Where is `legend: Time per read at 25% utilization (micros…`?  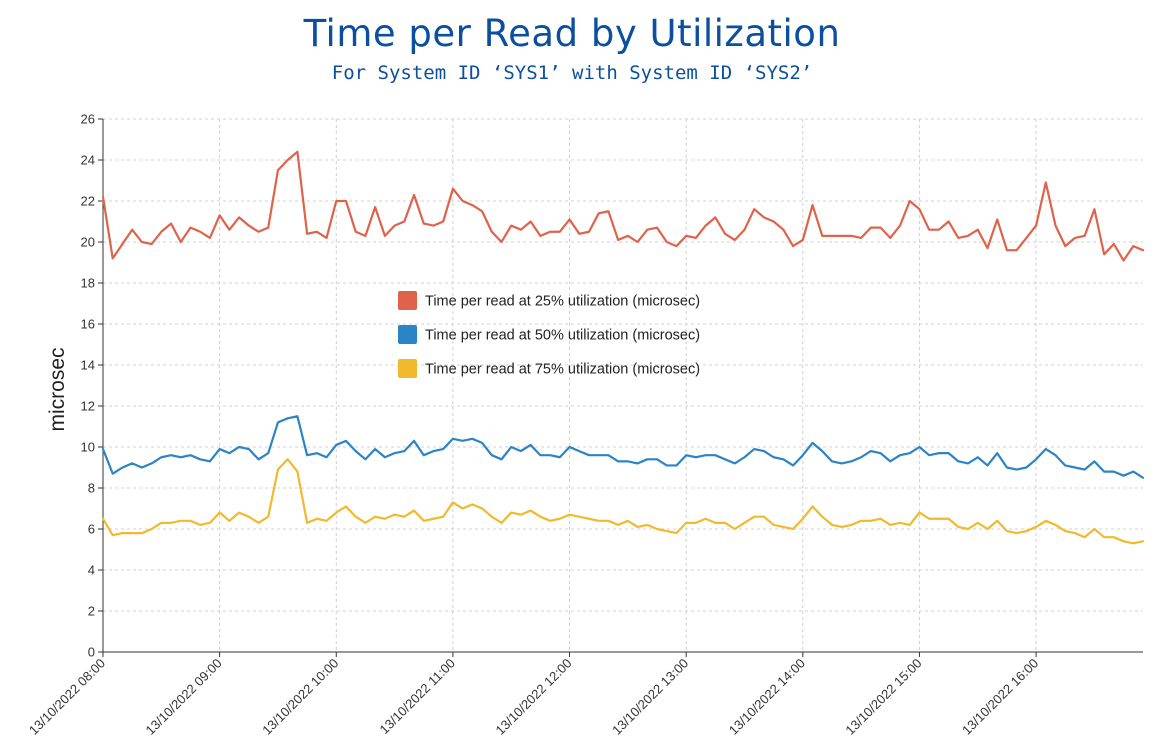 legend: Time per read at 25% utilization (micros… is located at coordinates (549, 334).